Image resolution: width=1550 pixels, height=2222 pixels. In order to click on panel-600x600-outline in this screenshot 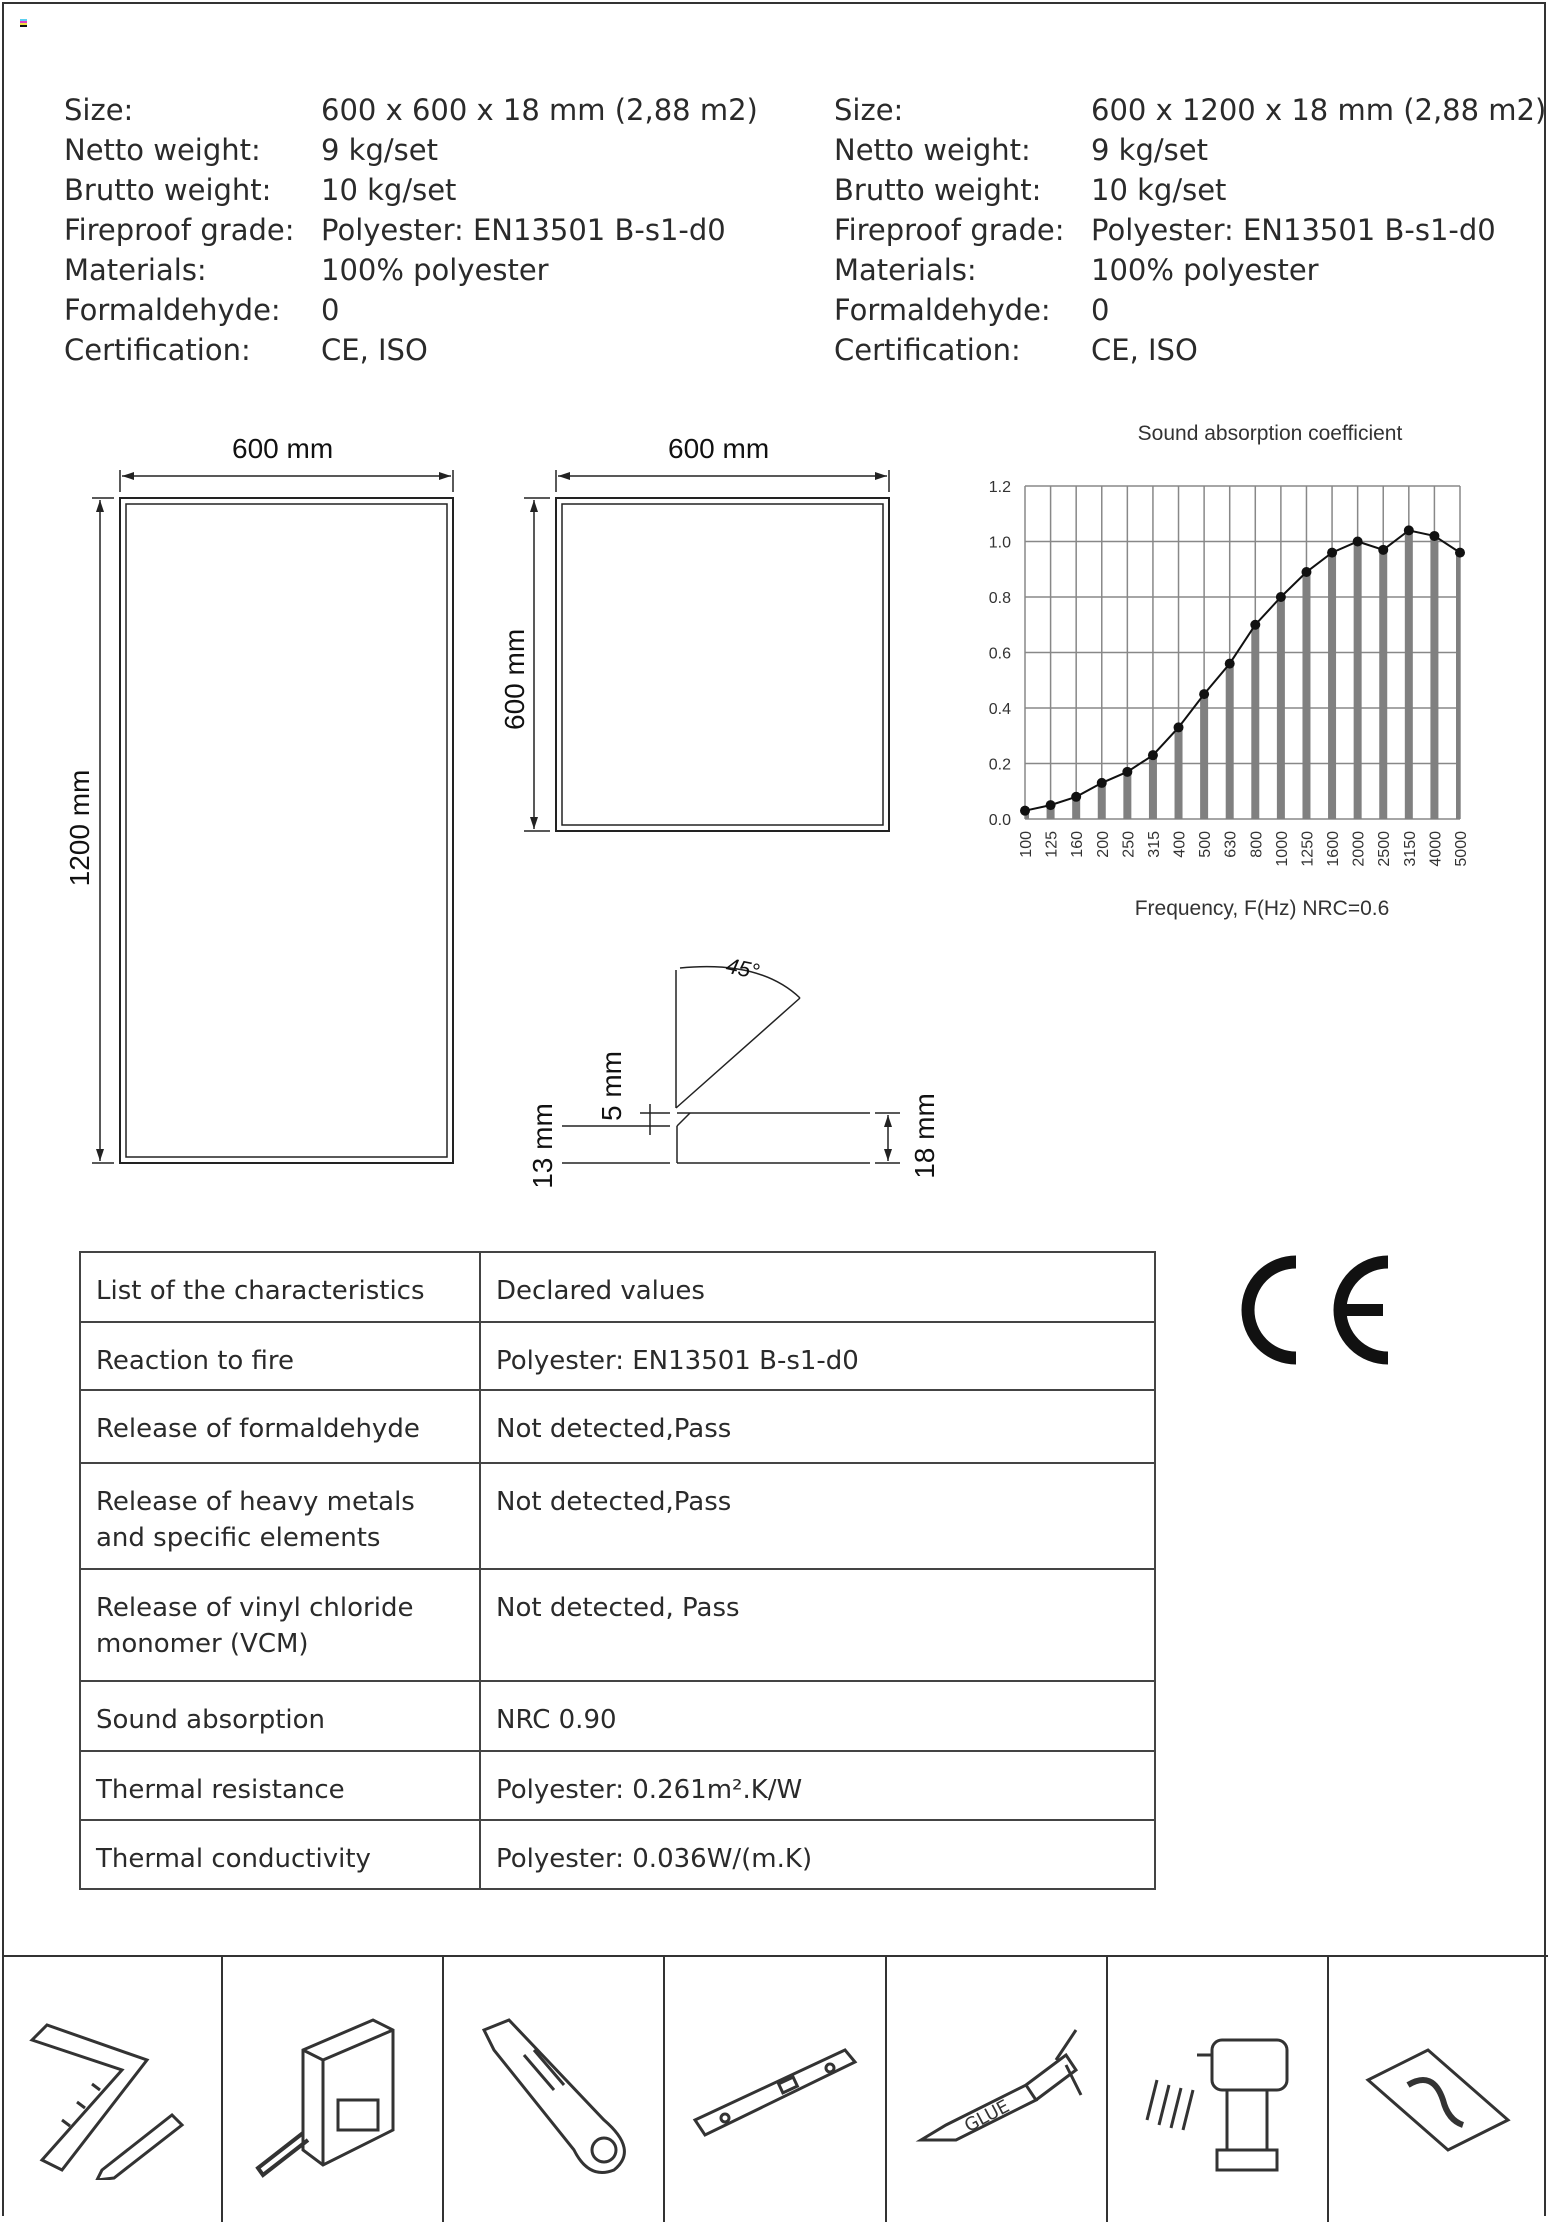, I will do `click(722, 664)`.